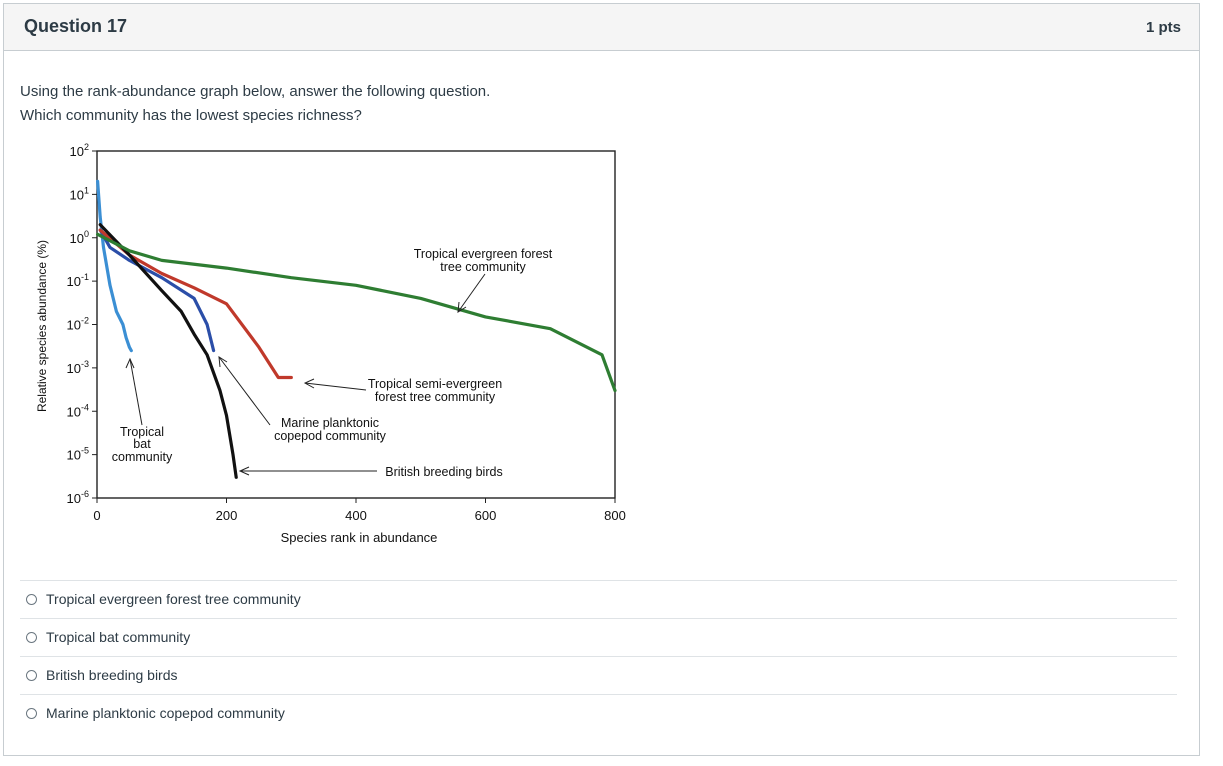 The image size is (1223, 766). What do you see at coordinates (483, 254) in the screenshot?
I see `annotation-evergreen-line1: Tropical evergreen forest` at bounding box center [483, 254].